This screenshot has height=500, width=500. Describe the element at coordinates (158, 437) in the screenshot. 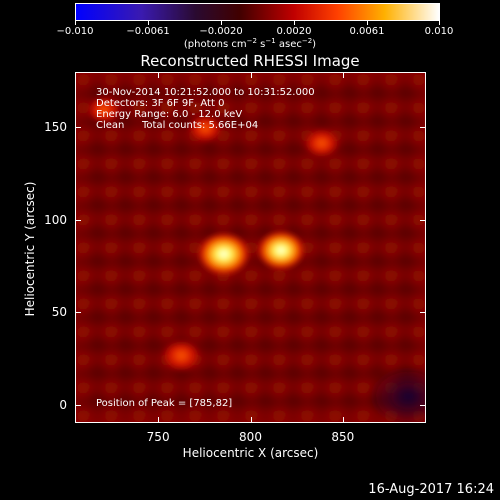

I see `x-tick-label: 750` at that location.